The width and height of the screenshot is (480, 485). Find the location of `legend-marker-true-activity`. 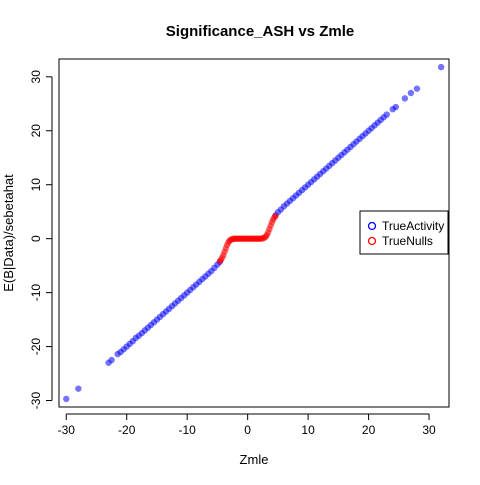

legend-marker-true-activity is located at coordinates (372, 226).